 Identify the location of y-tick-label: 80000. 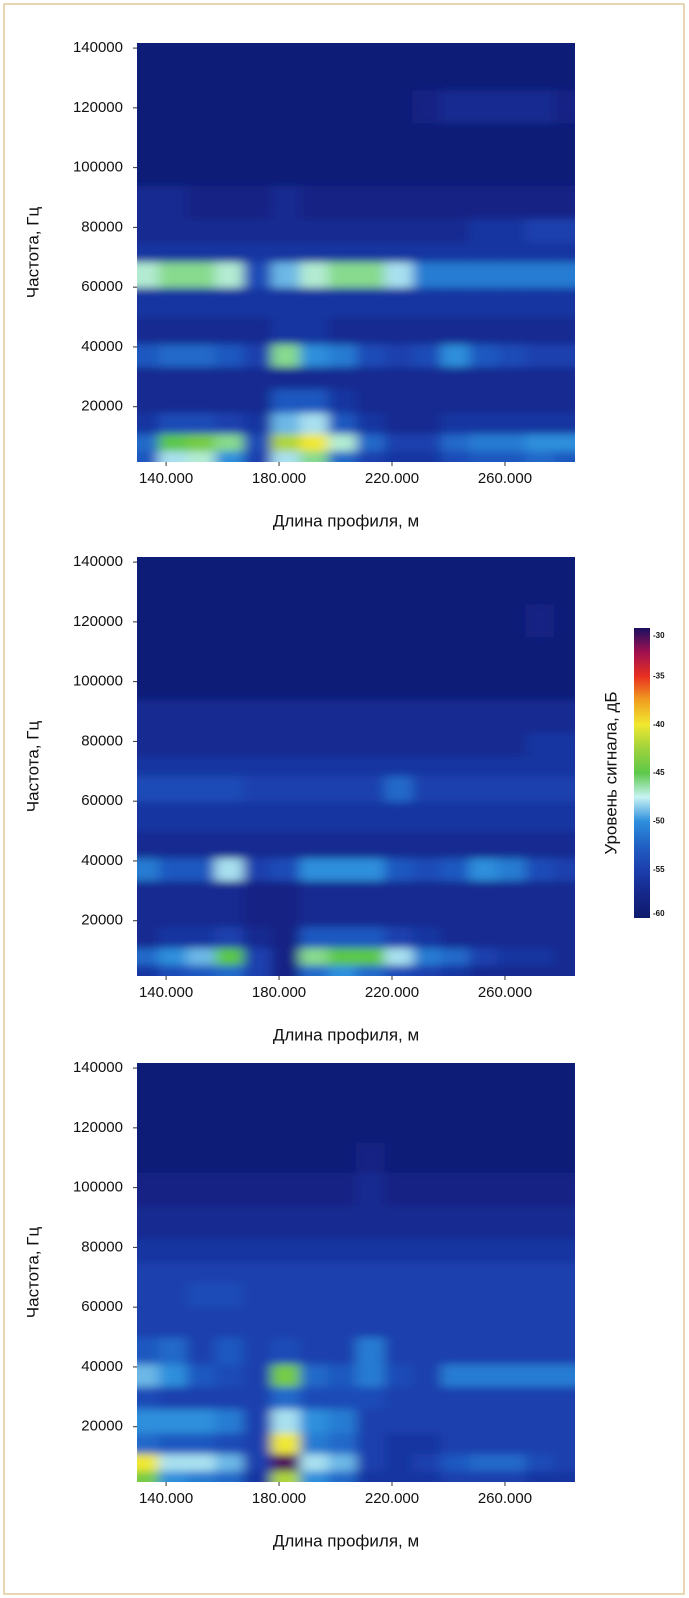
(102, 226).